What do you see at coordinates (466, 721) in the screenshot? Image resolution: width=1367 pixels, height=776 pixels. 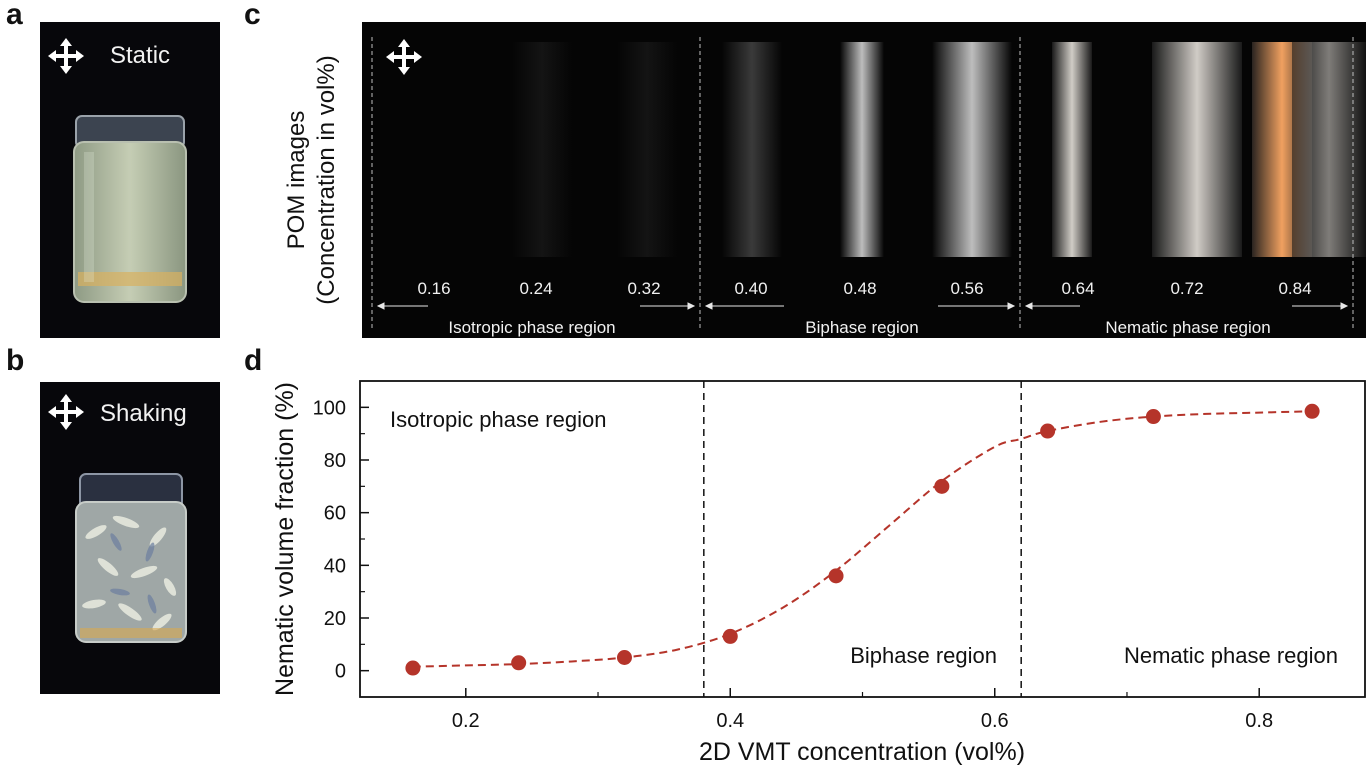 I see `x-tick-label: 0.2` at bounding box center [466, 721].